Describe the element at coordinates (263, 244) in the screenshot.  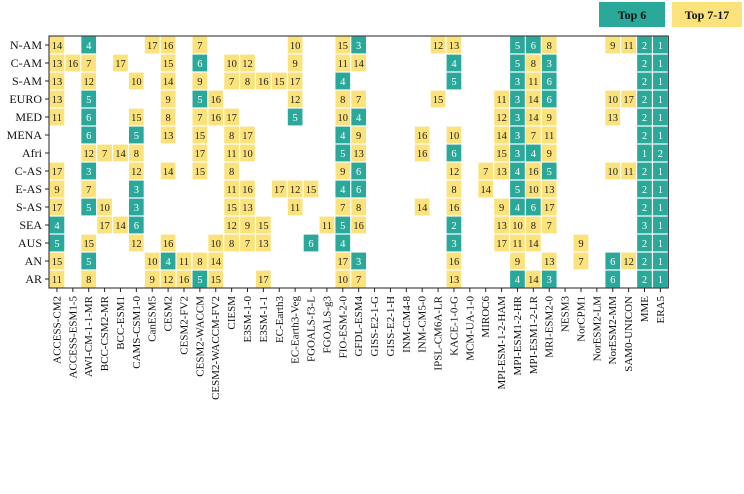
I see `cell-rank-label: 13` at that location.